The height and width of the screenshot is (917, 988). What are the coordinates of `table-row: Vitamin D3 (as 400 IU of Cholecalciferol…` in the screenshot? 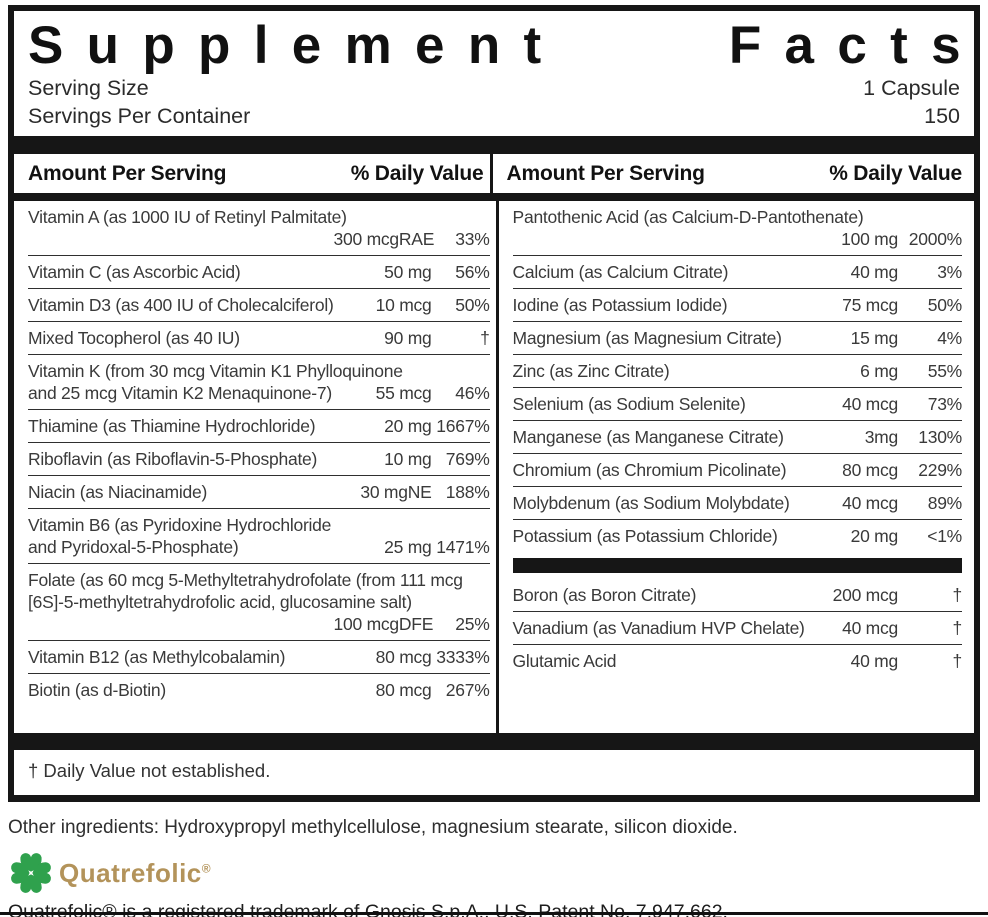 It's located at (259, 304).